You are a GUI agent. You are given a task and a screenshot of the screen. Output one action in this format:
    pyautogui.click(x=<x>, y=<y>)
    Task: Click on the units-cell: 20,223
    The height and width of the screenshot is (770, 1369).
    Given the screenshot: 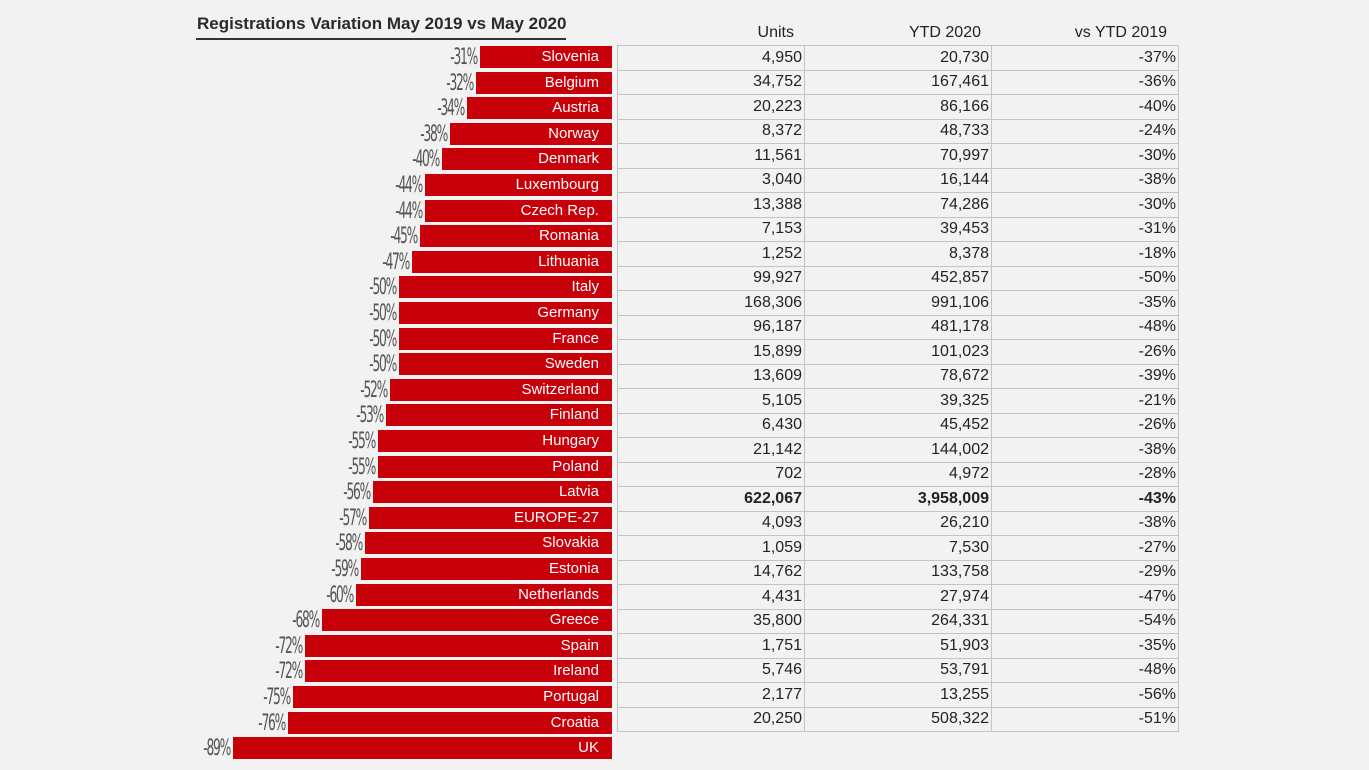 What is the action you would take?
    pyautogui.click(x=711, y=107)
    